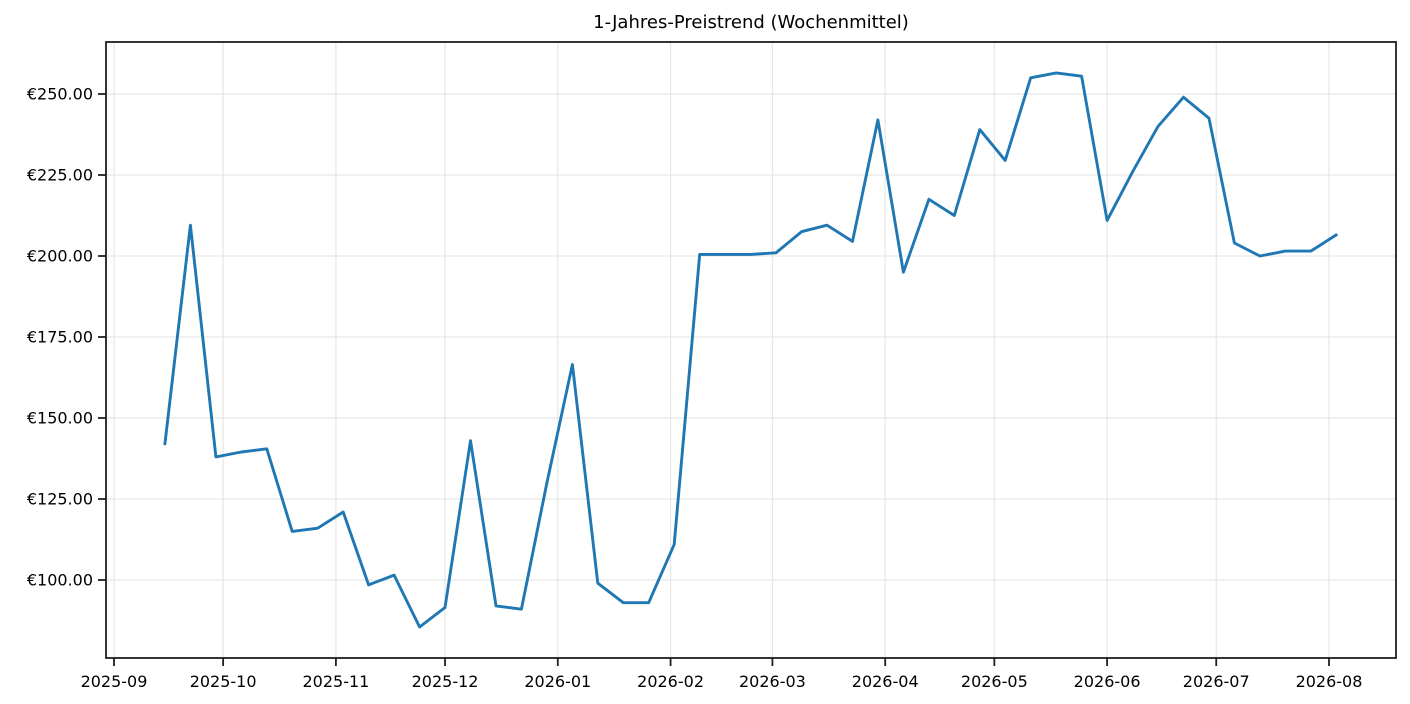 The width and height of the screenshot is (1410, 704). What do you see at coordinates (751, 22) in the screenshot?
I see `chart-title: 1-Jahres-Preistrend (Wochenmittel)` at bounding box center [751, 22].